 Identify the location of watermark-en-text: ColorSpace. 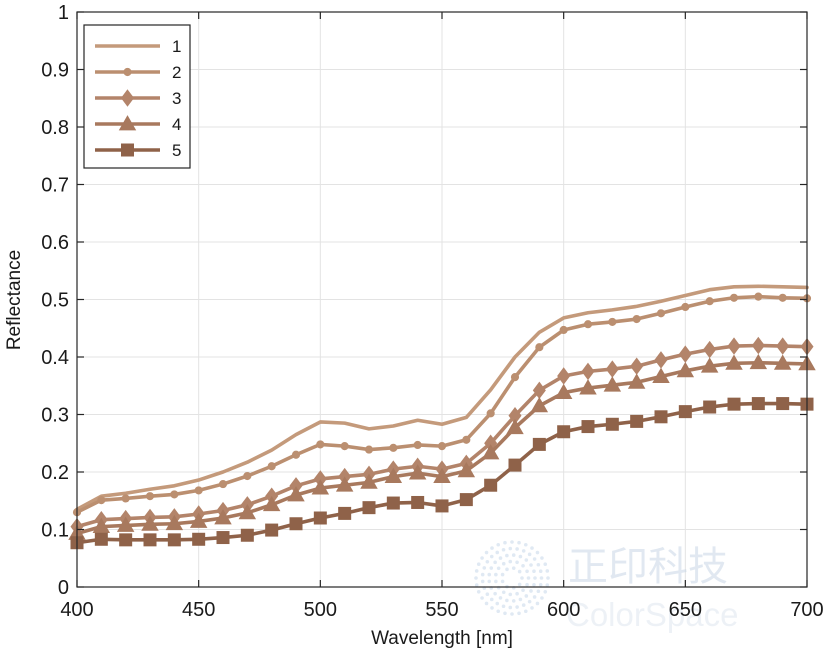
(652, 614).